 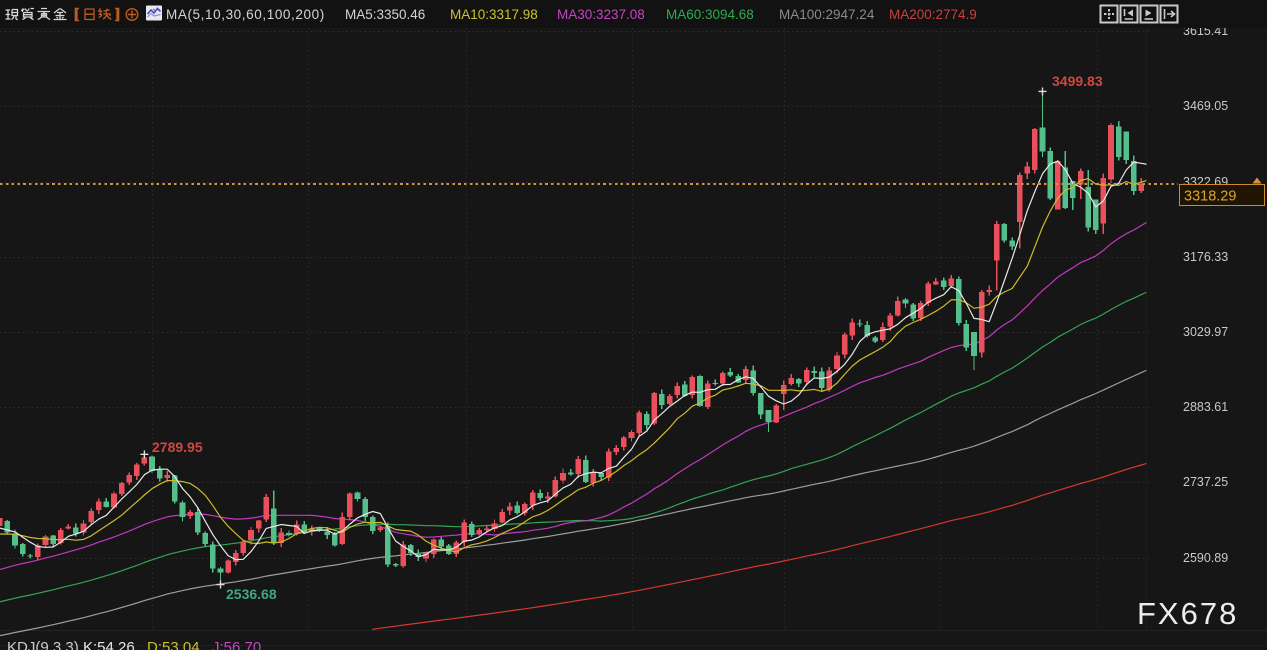 I want to click on svg-text: MA(5,10,30,60,100,200), so click(x=245, y=14).